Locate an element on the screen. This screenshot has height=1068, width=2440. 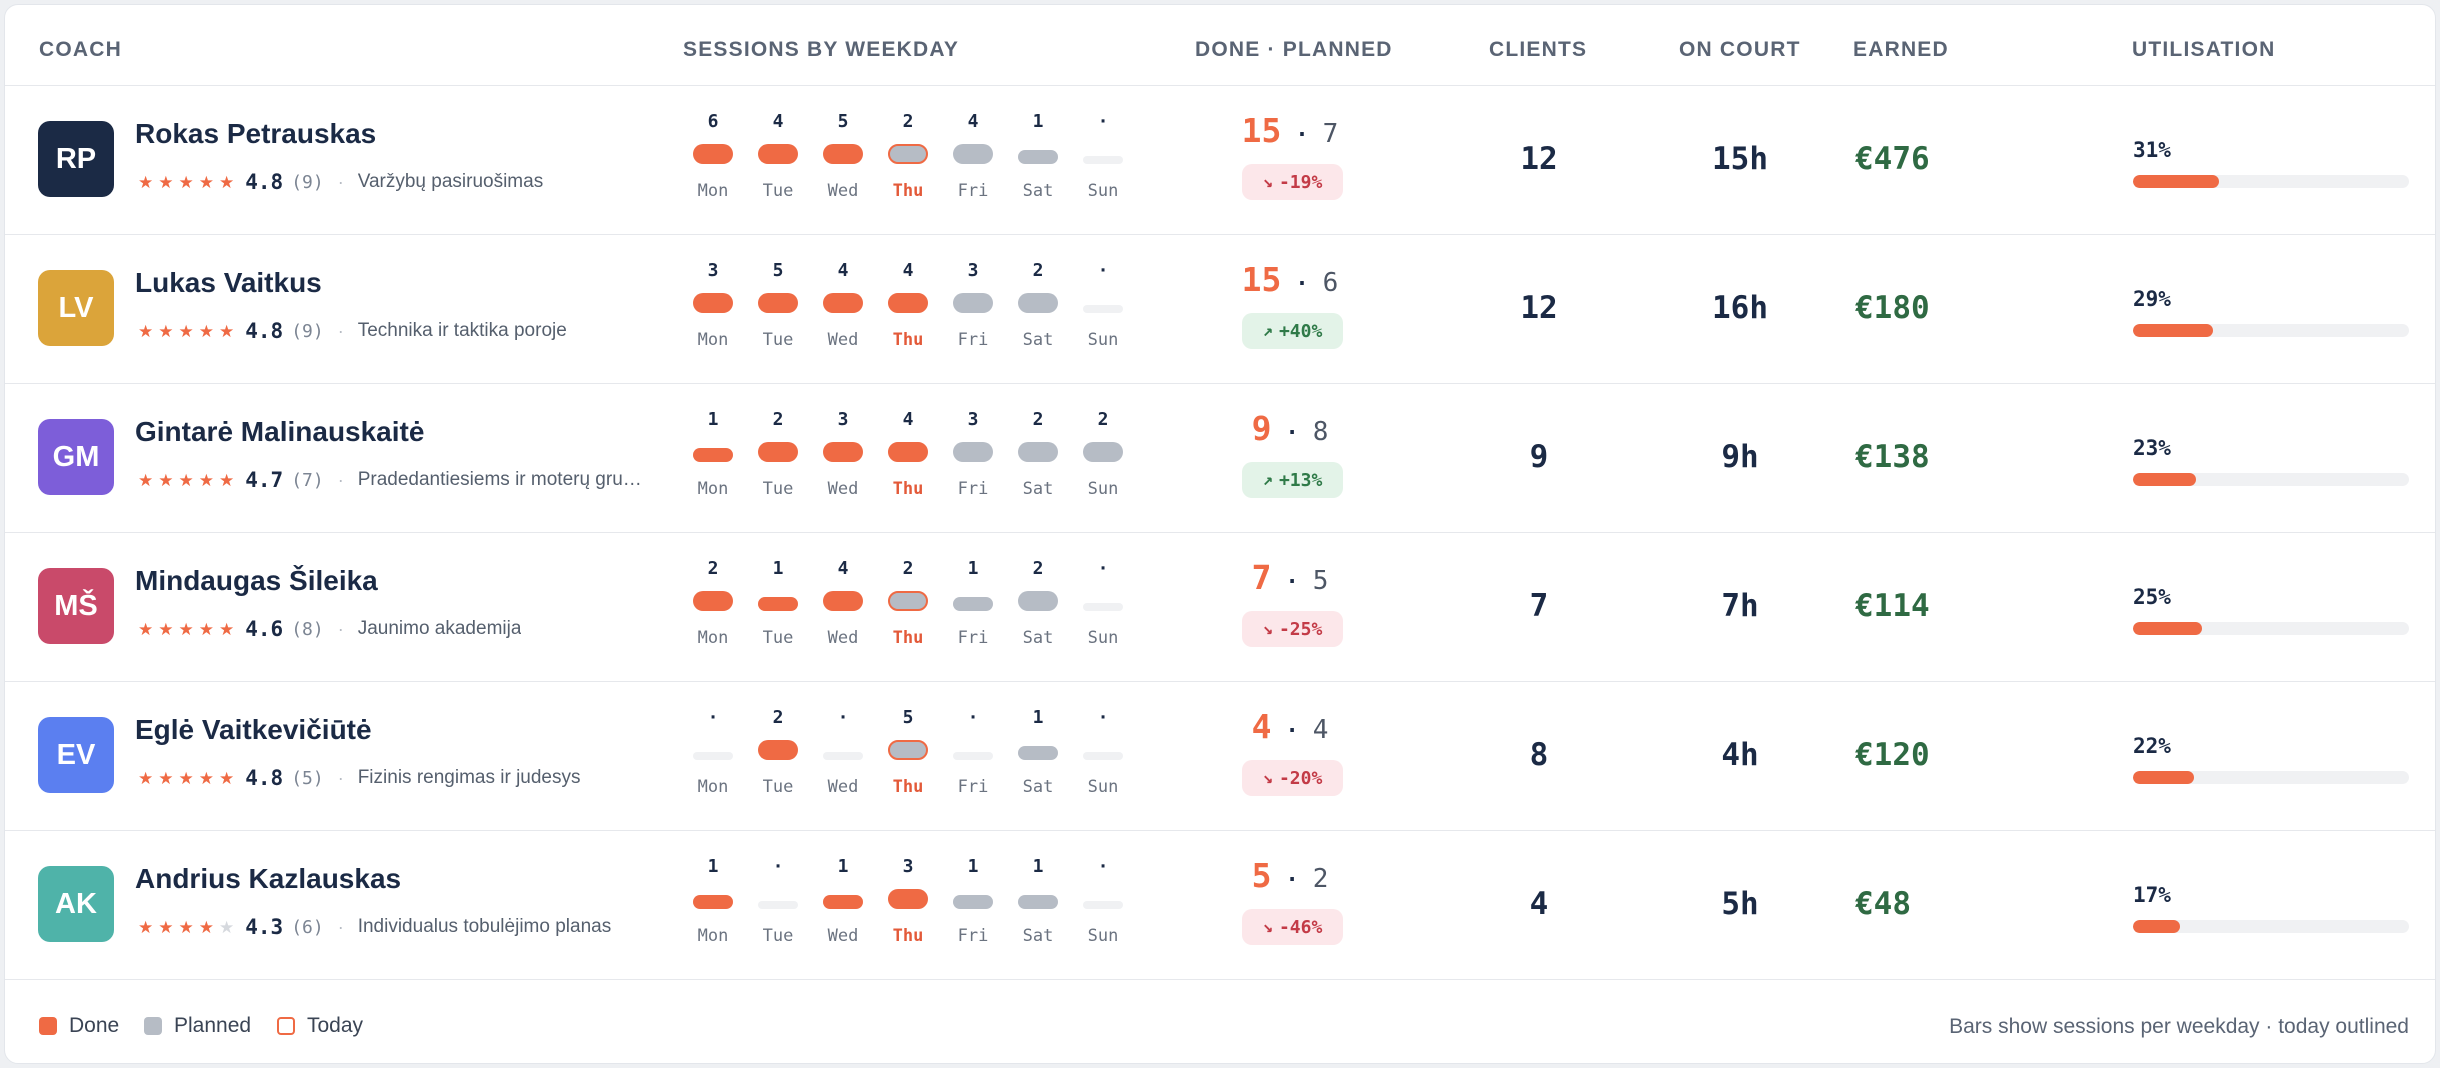
weekday-thu: 3 Thu is located at coordinates (908, 905).